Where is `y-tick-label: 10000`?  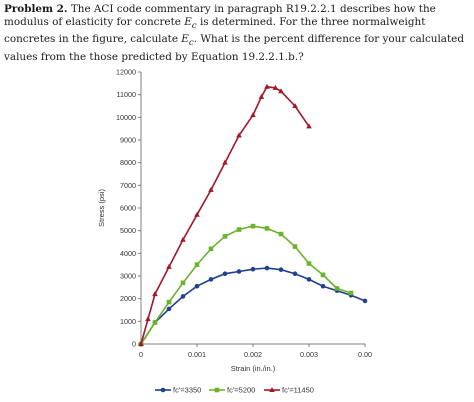 y-tick-label: 10000 is located at coordinates (126, 117).